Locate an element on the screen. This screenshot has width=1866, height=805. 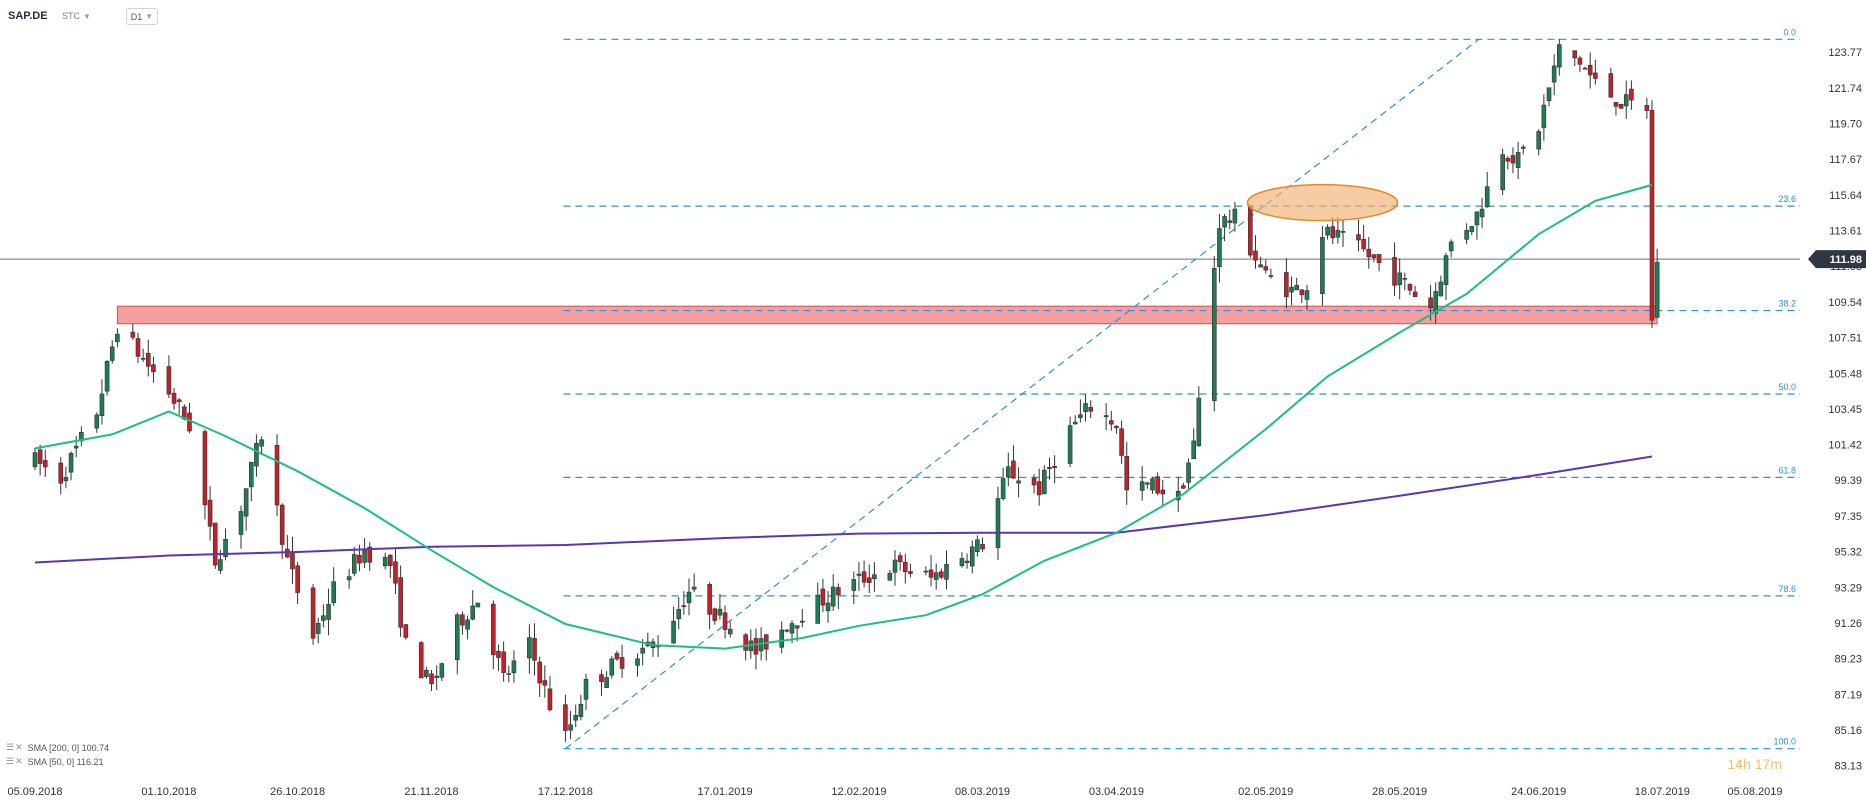
indicator-legend-sma200: ☰✕ SMA [200, 0] 100.74 is located at coordinates (57, 747).